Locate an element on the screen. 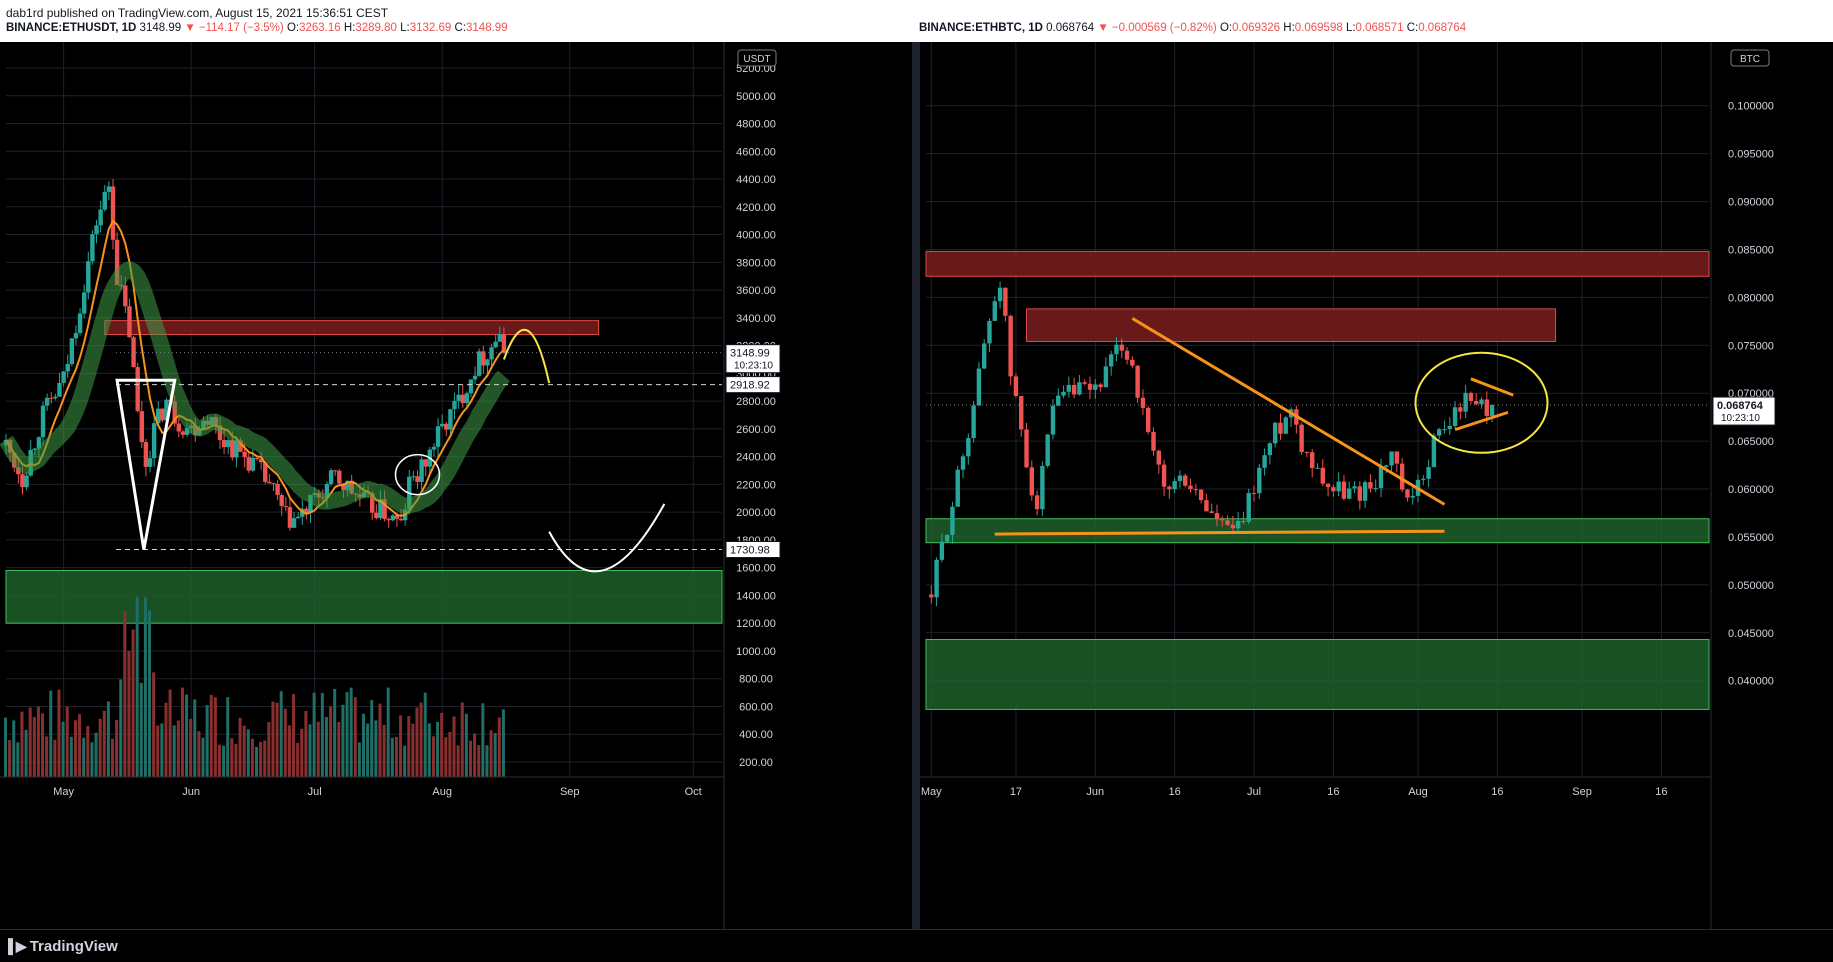 The width and height of the screenshot is (1833, 962). left-high: 3289.80 is located at coordinates (376, 28).